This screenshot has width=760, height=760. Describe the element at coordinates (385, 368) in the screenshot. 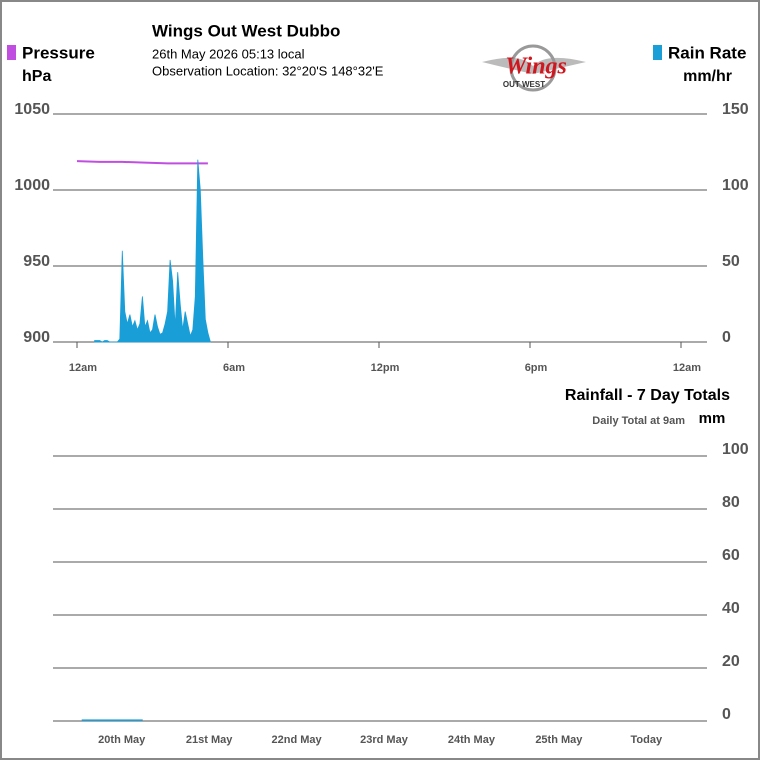

I see `x-tick-label: 12pm` at that location.